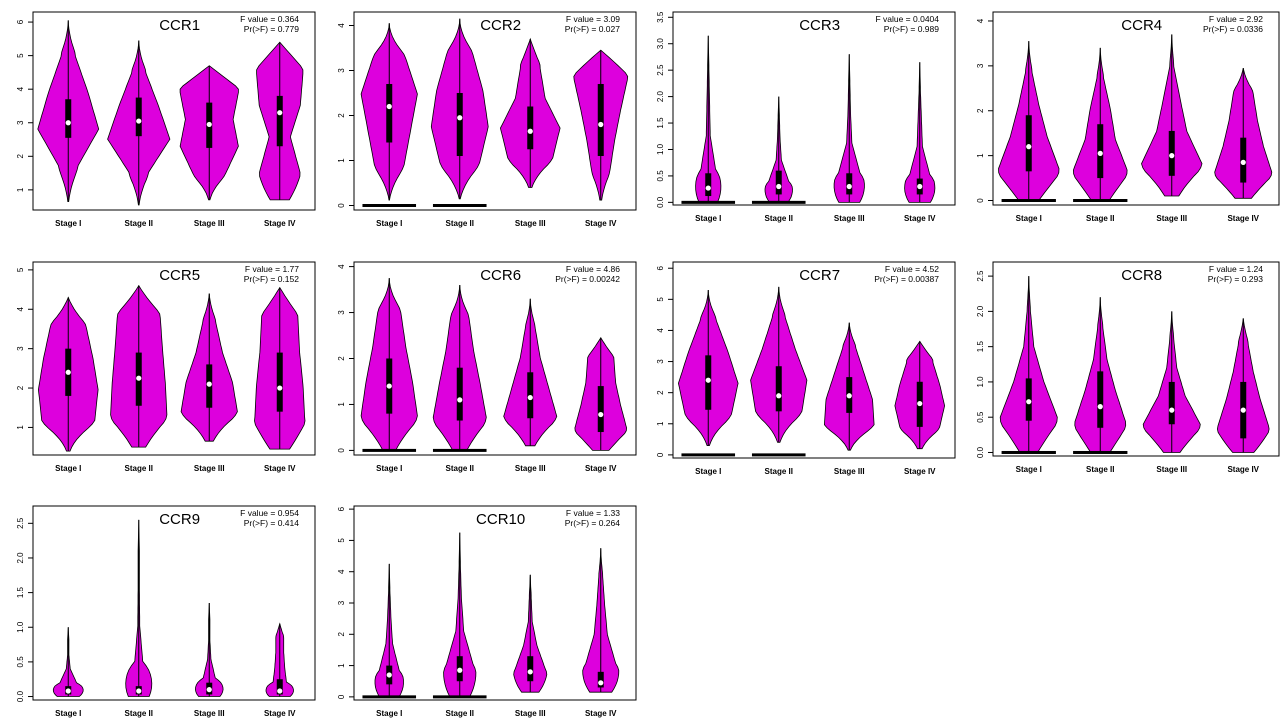 The width and height of the screenshot is (1285, 723). Describe the element at coordinates (500, 25) in the screenshot. I see `panel-title: CCR2` at that location.